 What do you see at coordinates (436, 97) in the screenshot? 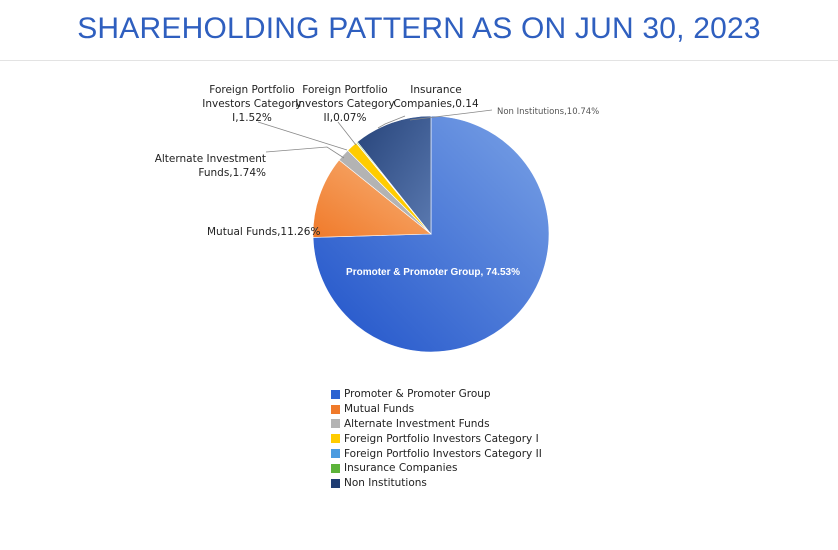
I see `data-label-insurance-companies: Insurance Companies,0.14` at bounding box center [436, 97].